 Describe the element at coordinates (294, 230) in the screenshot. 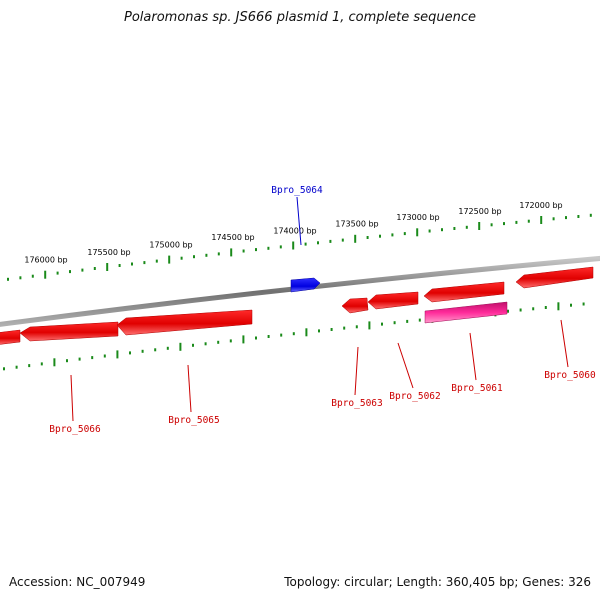

I see `ruler-tick-label: 174000 bp` at that location.